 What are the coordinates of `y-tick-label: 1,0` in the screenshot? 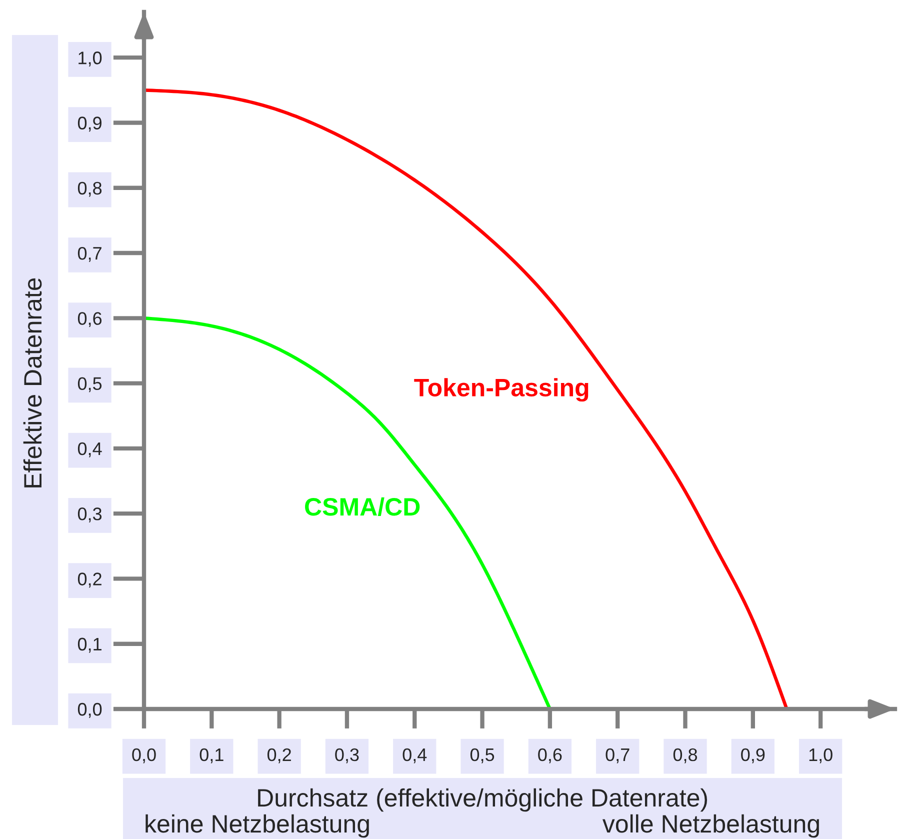 It's located at (90, 59).